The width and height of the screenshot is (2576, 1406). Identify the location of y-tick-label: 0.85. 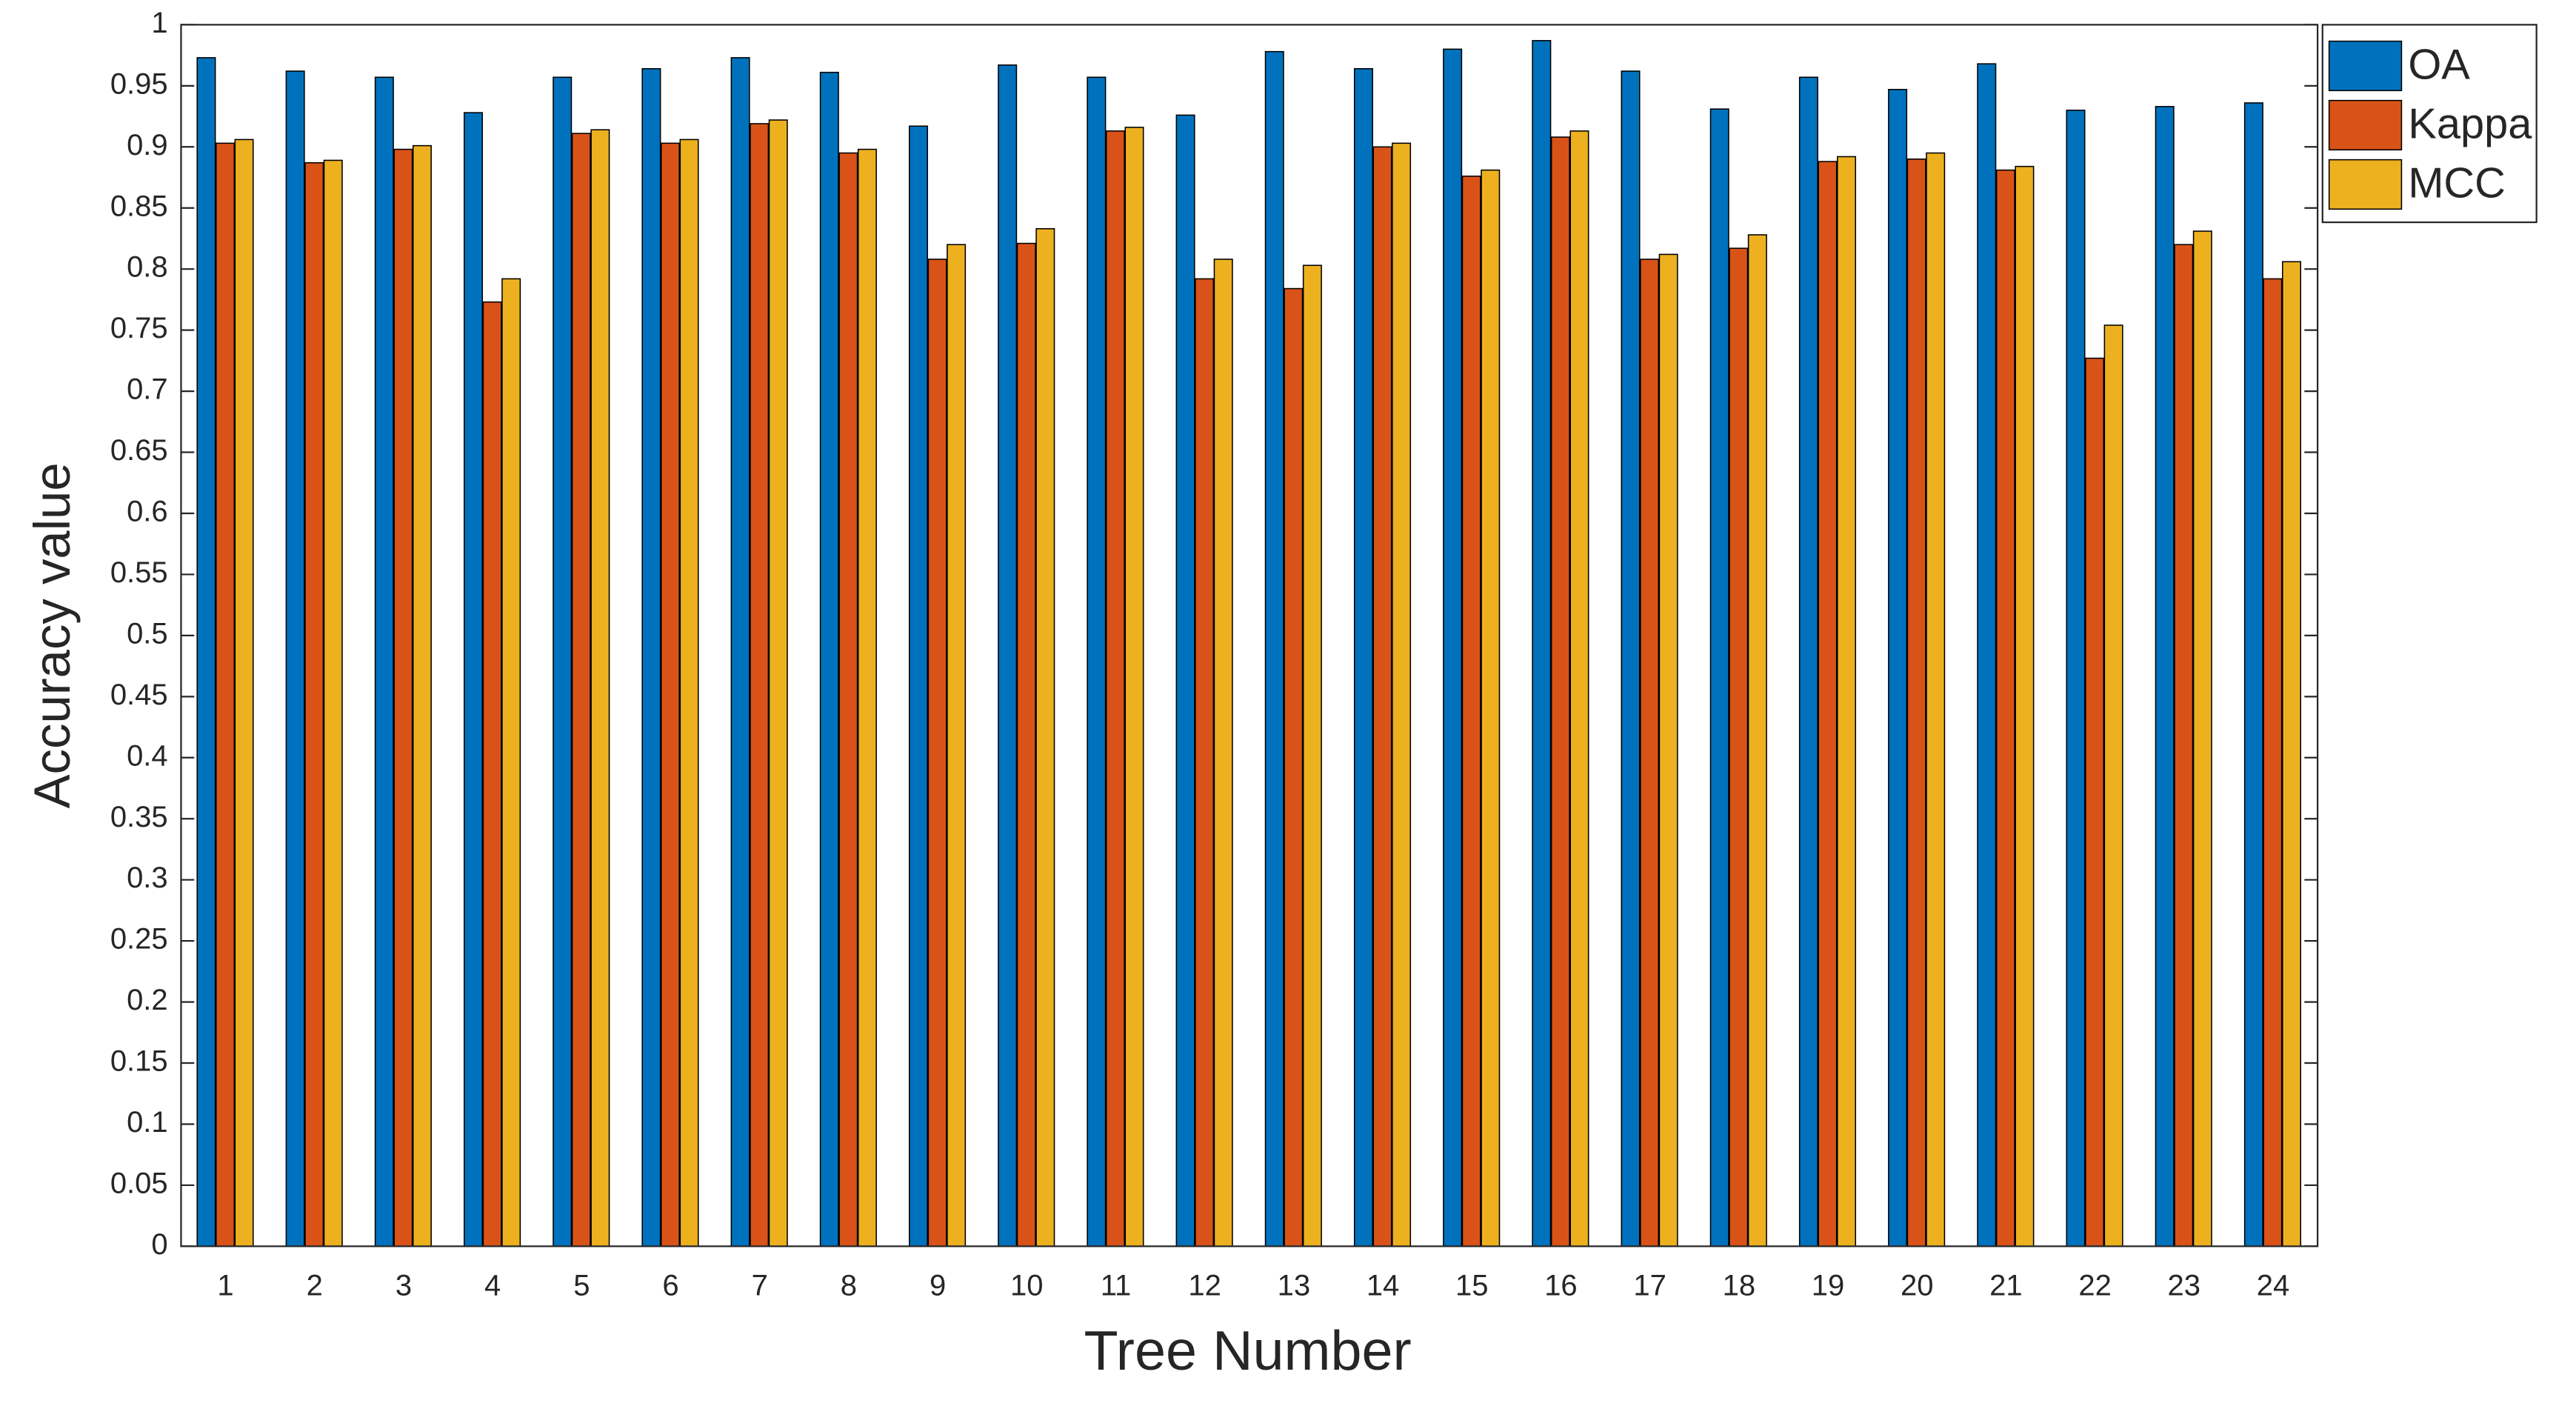
(139, 206).